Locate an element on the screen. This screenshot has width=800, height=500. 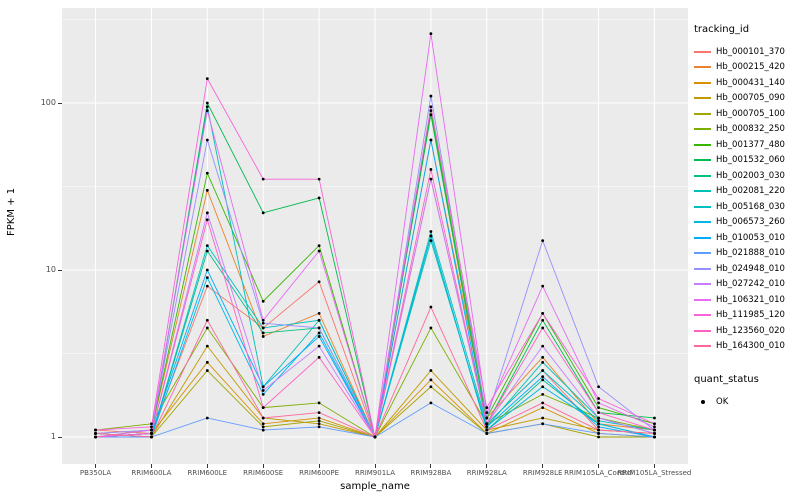
legend-item: Hb_000705_090 is located at coordinates (746, 99).